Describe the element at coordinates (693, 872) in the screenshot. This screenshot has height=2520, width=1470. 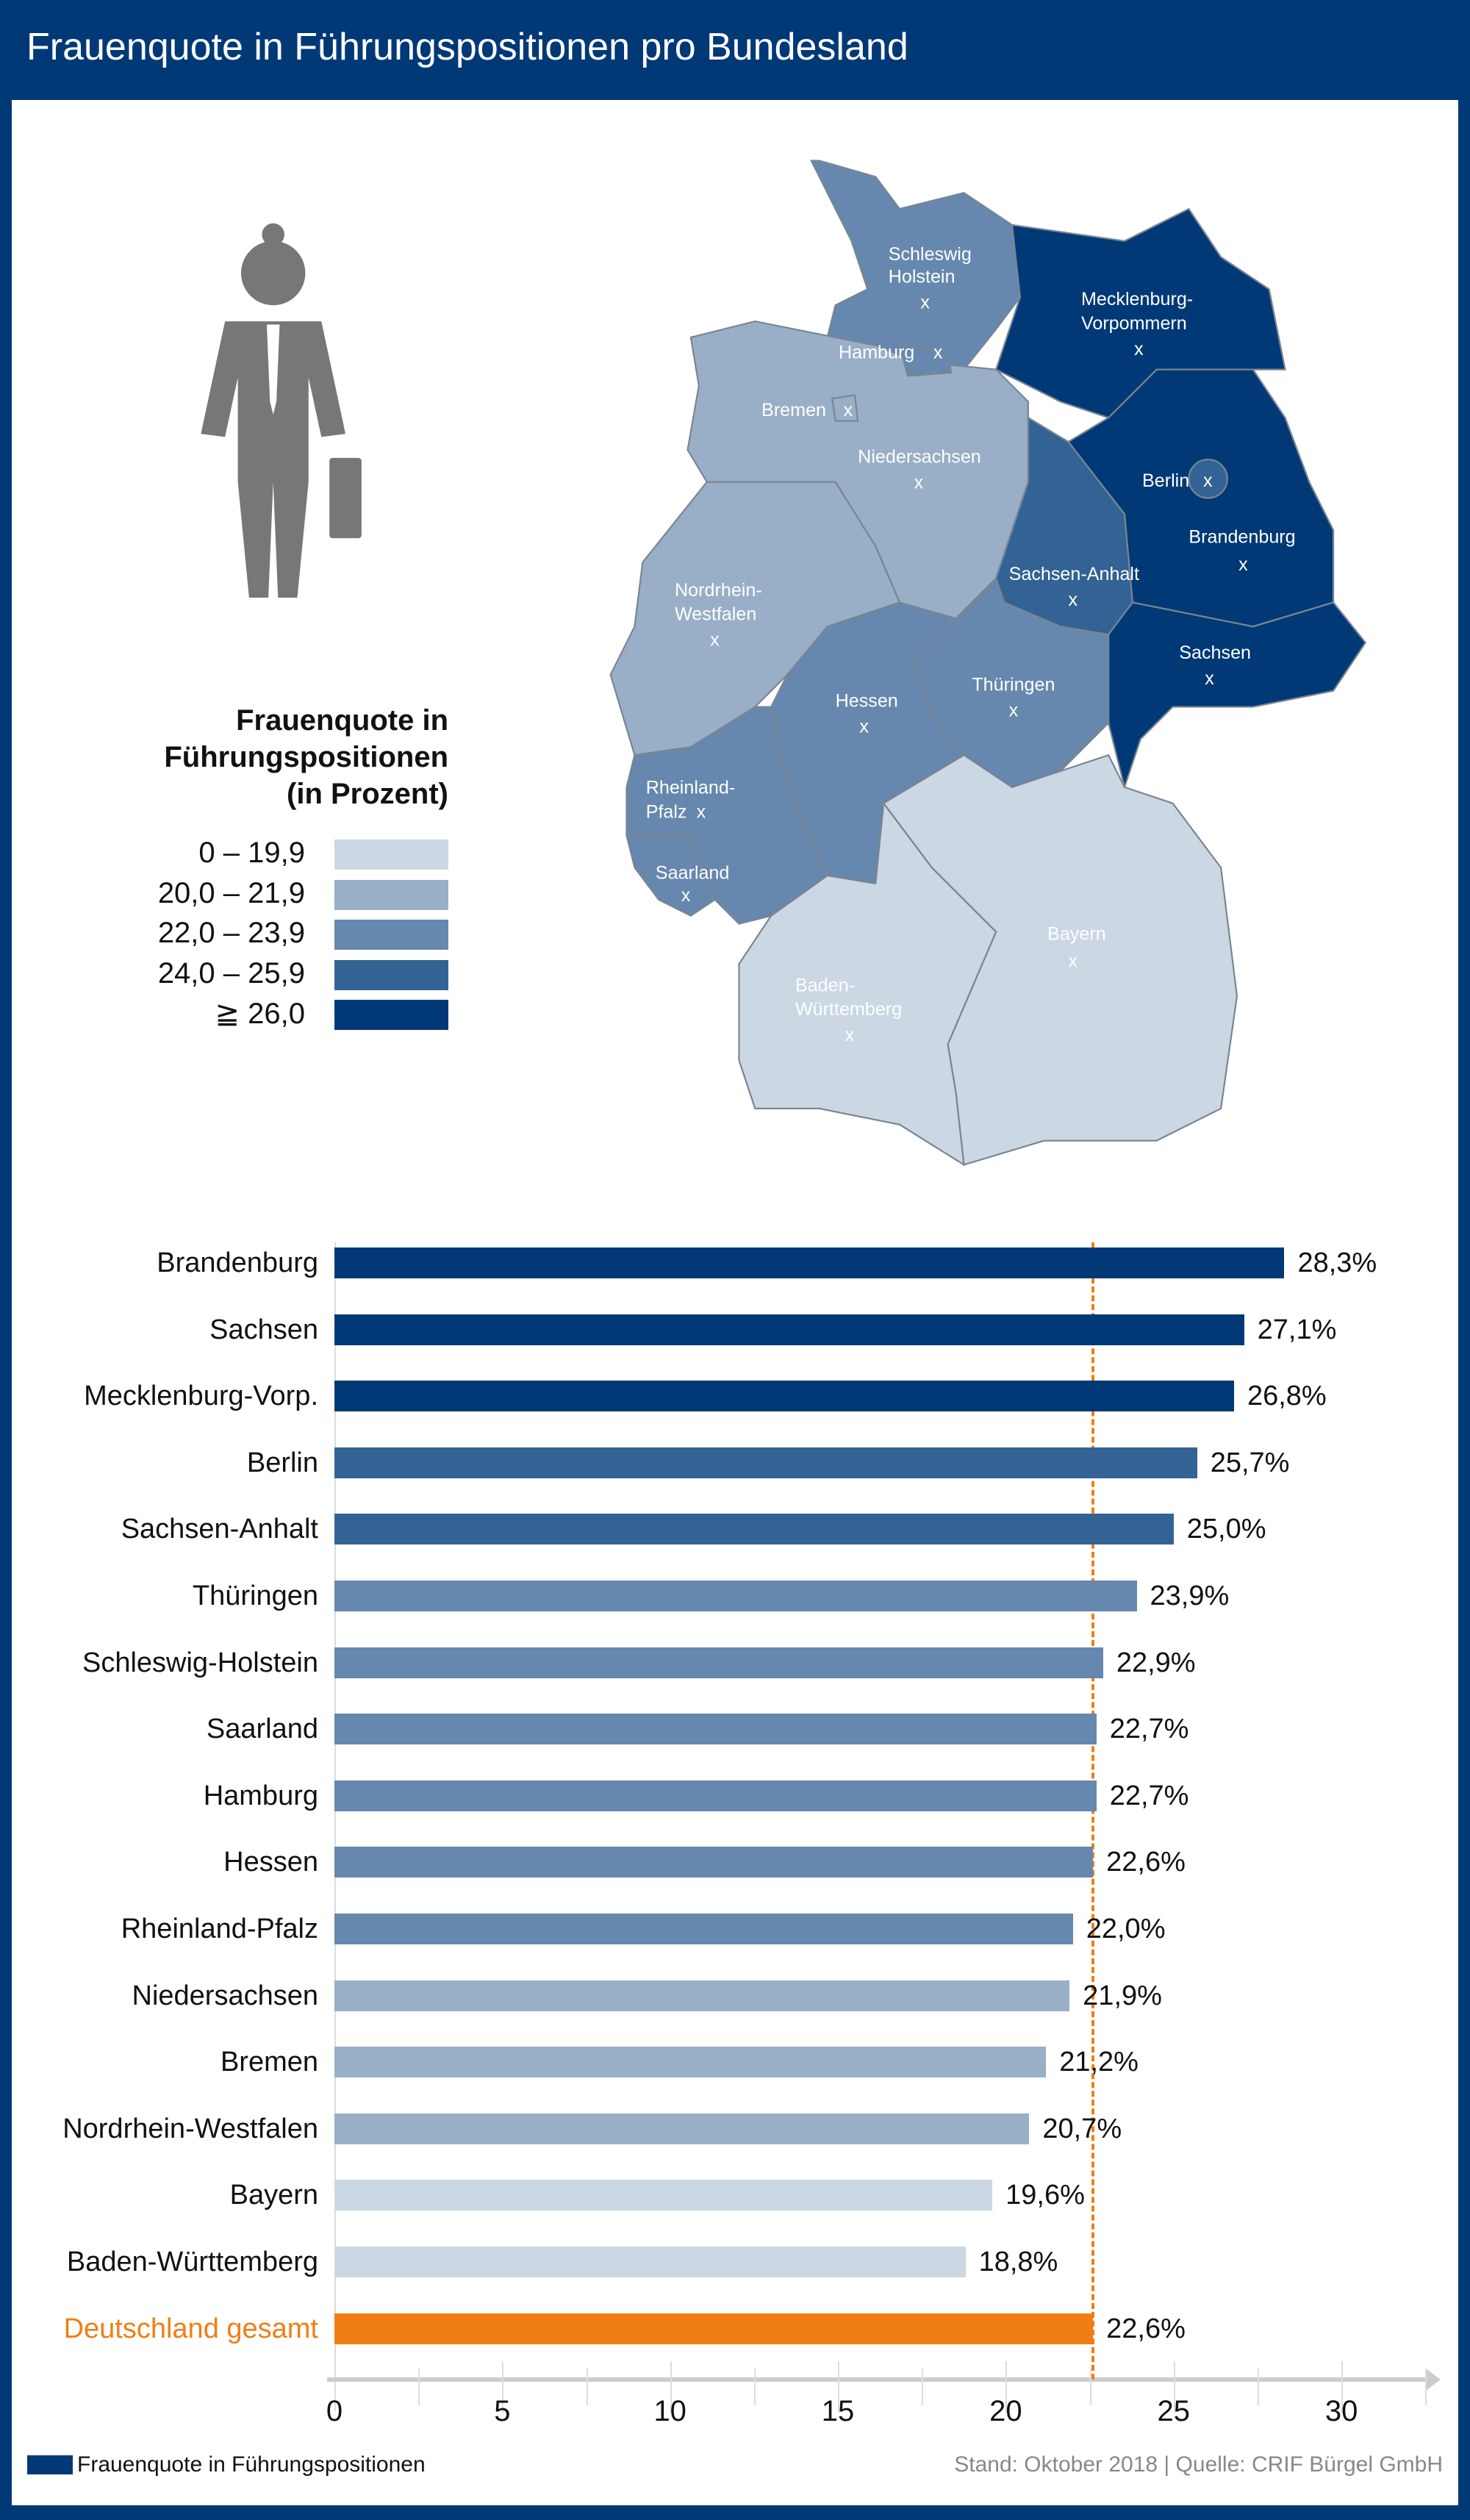
I see `map-label: Saarland` at that location.